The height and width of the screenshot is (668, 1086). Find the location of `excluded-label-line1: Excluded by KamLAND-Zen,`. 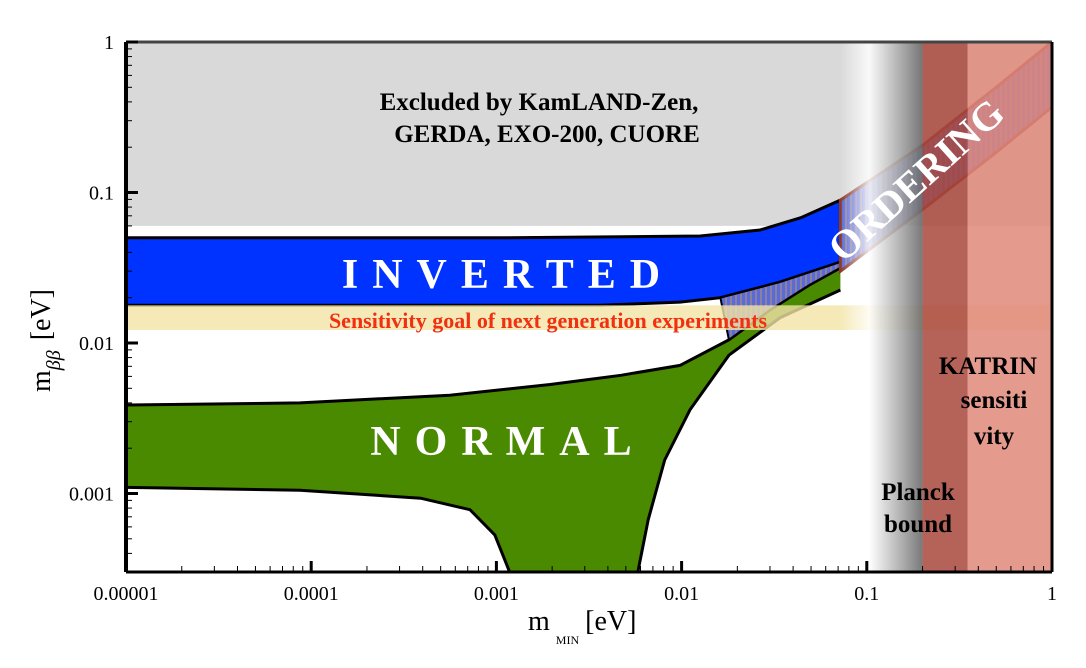

excluded-label-line1: Excluded by KamLAND-Zen, is located at coordinates (539, 102).